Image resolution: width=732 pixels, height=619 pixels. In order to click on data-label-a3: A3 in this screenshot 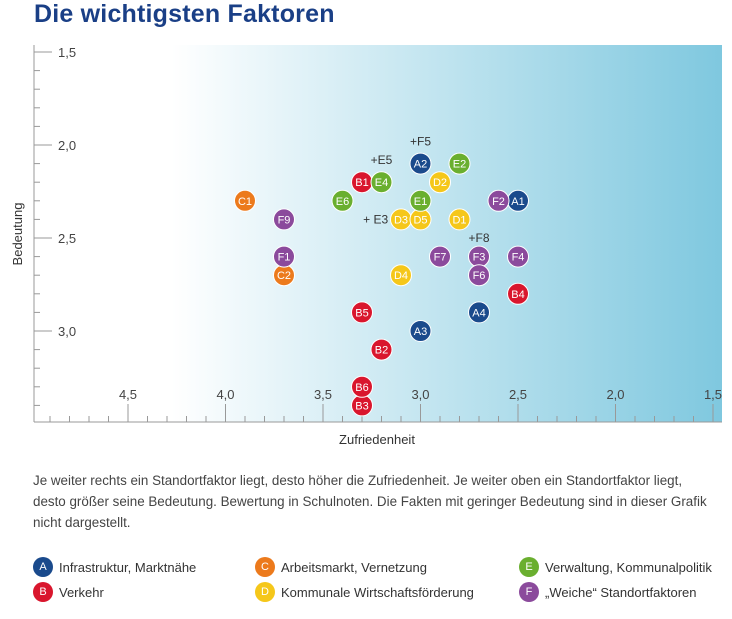, I will do `click(420, 332)`.